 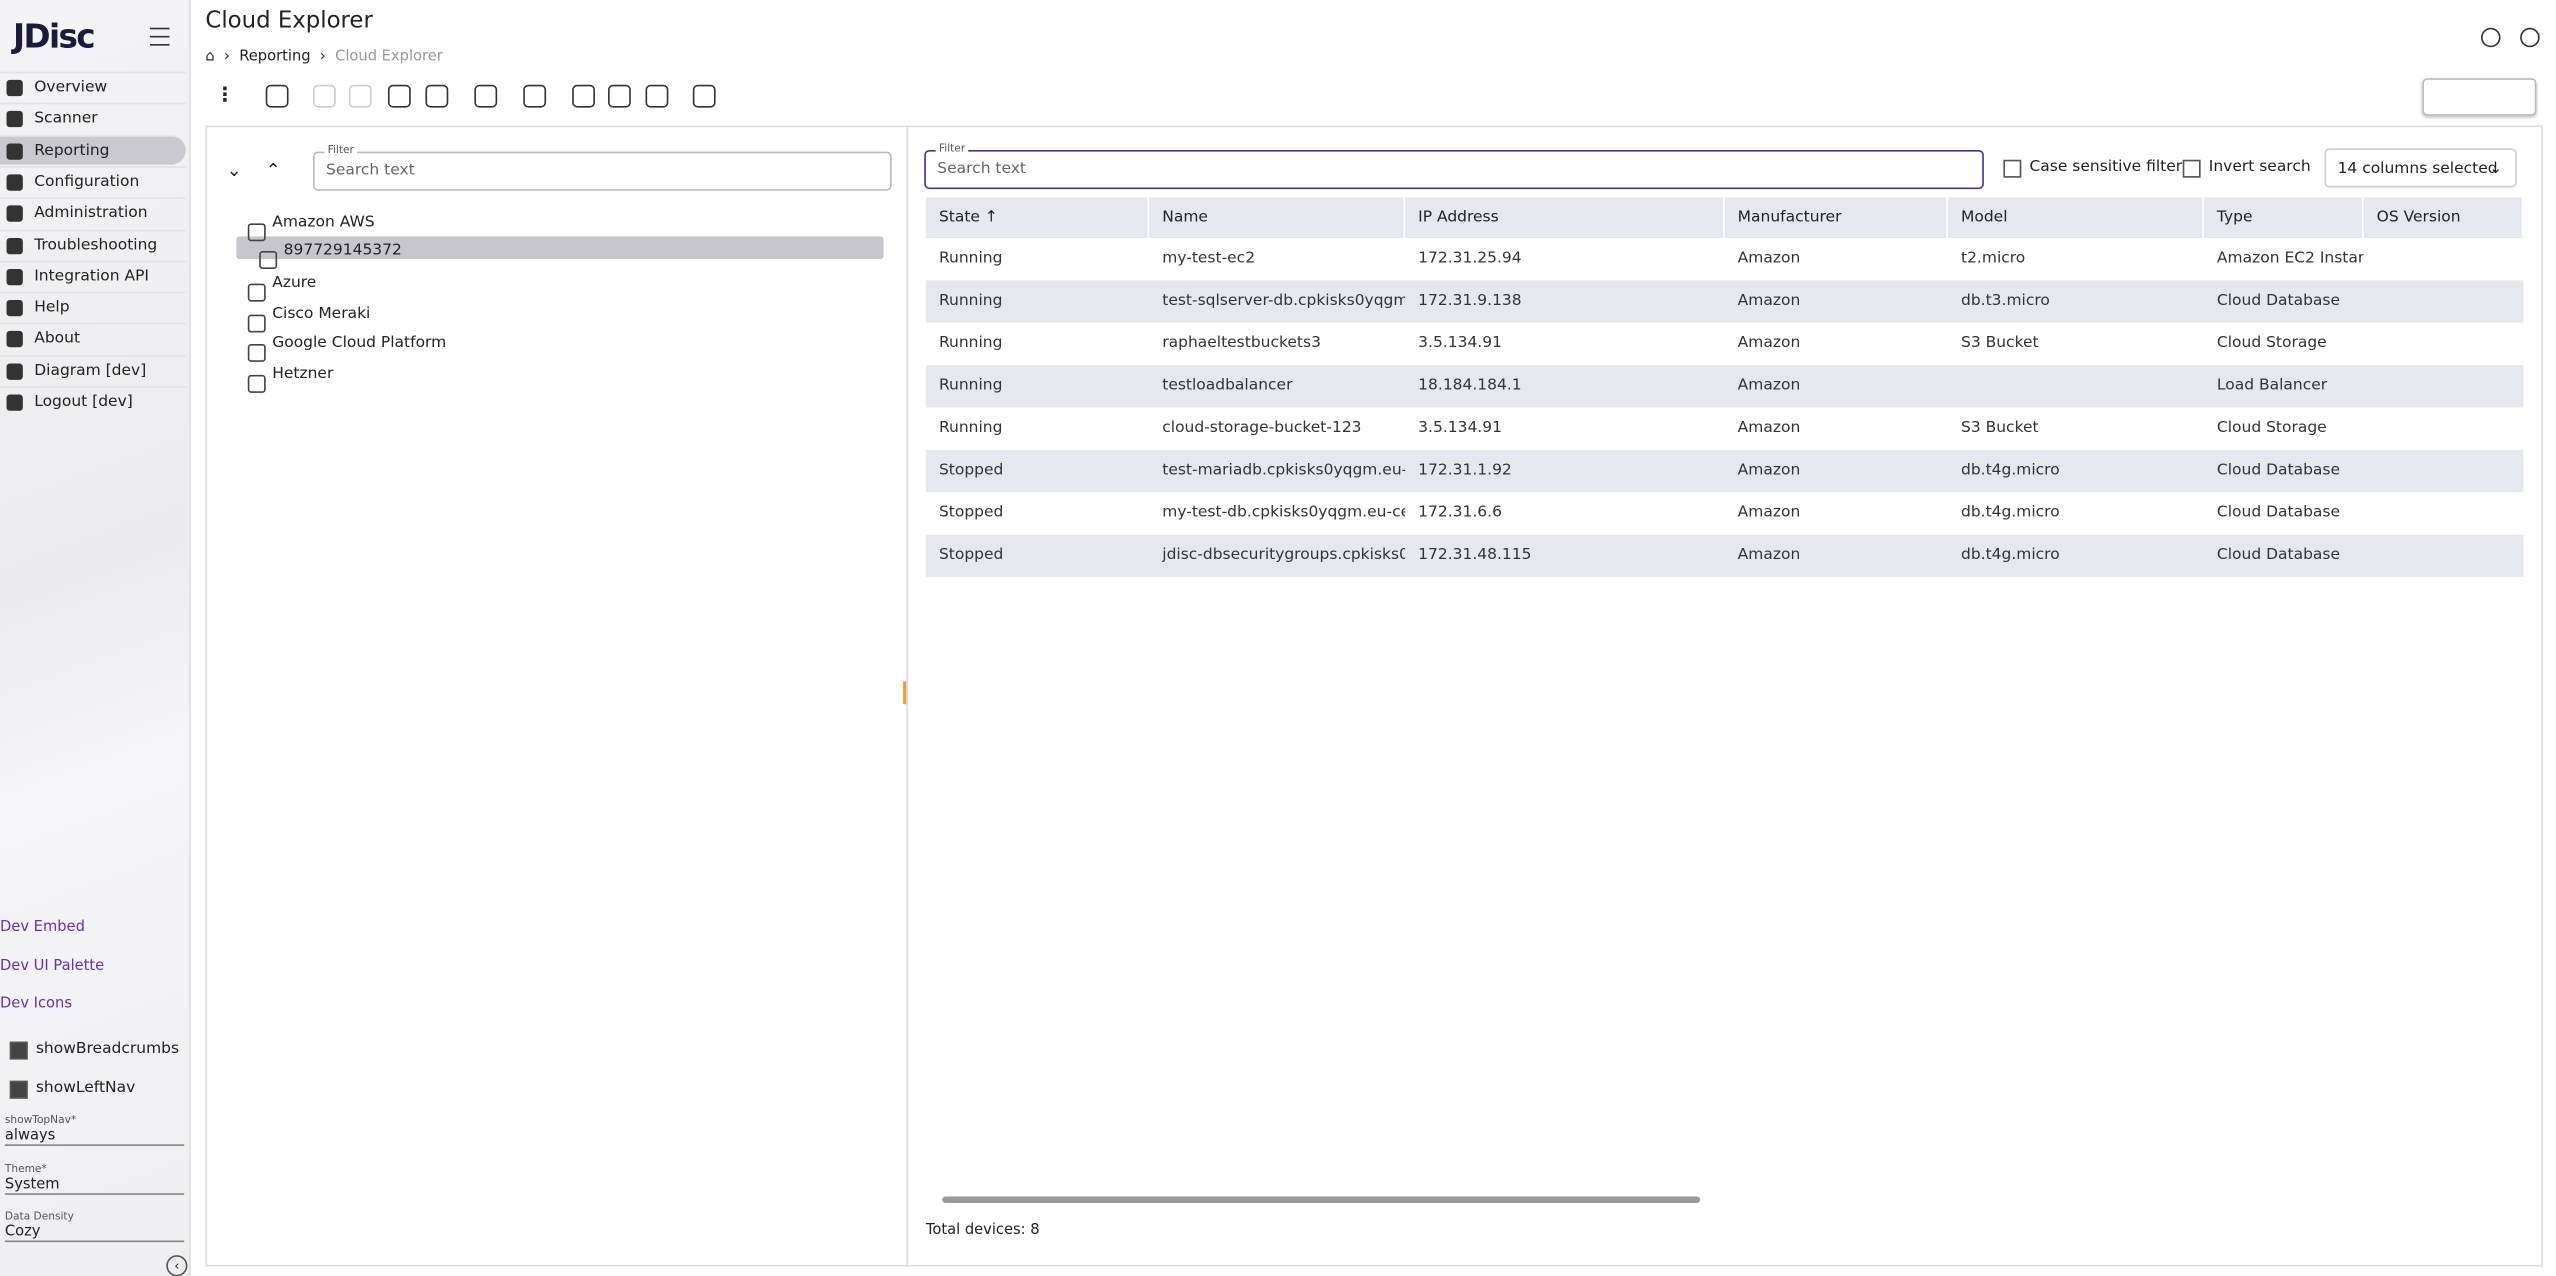 What do you see at coordinates (2075, 217) in the screenshot?
I see `column-header: Model` at bounding box center [2075, 217].